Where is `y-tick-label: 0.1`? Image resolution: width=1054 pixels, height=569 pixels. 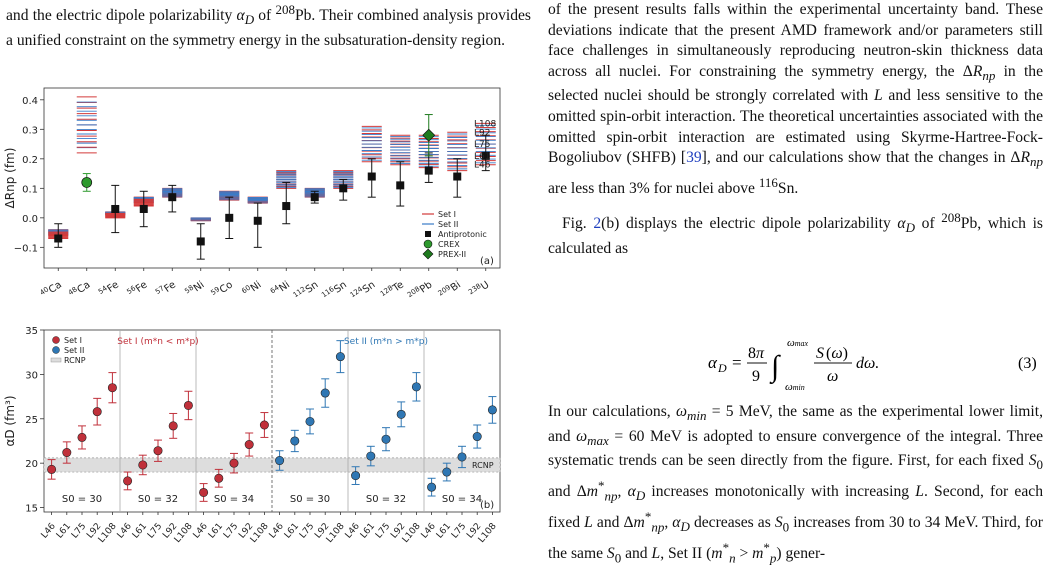
y-tick-label: 0.1 is located at coordinates (30, 189).